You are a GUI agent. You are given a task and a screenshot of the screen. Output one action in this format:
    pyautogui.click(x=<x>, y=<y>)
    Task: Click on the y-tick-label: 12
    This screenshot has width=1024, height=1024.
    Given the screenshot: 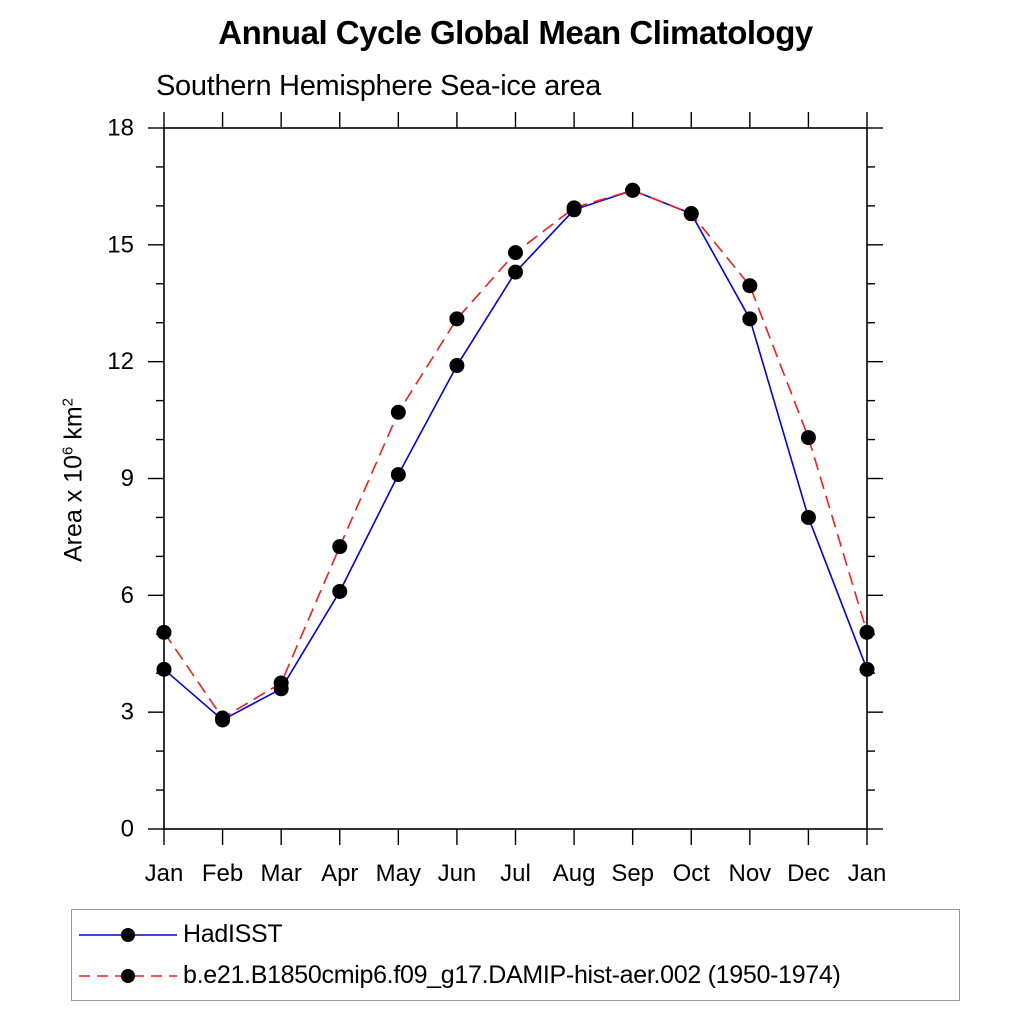 What is the action you would take?
    pyautogui.click(x=120, y=361)
    